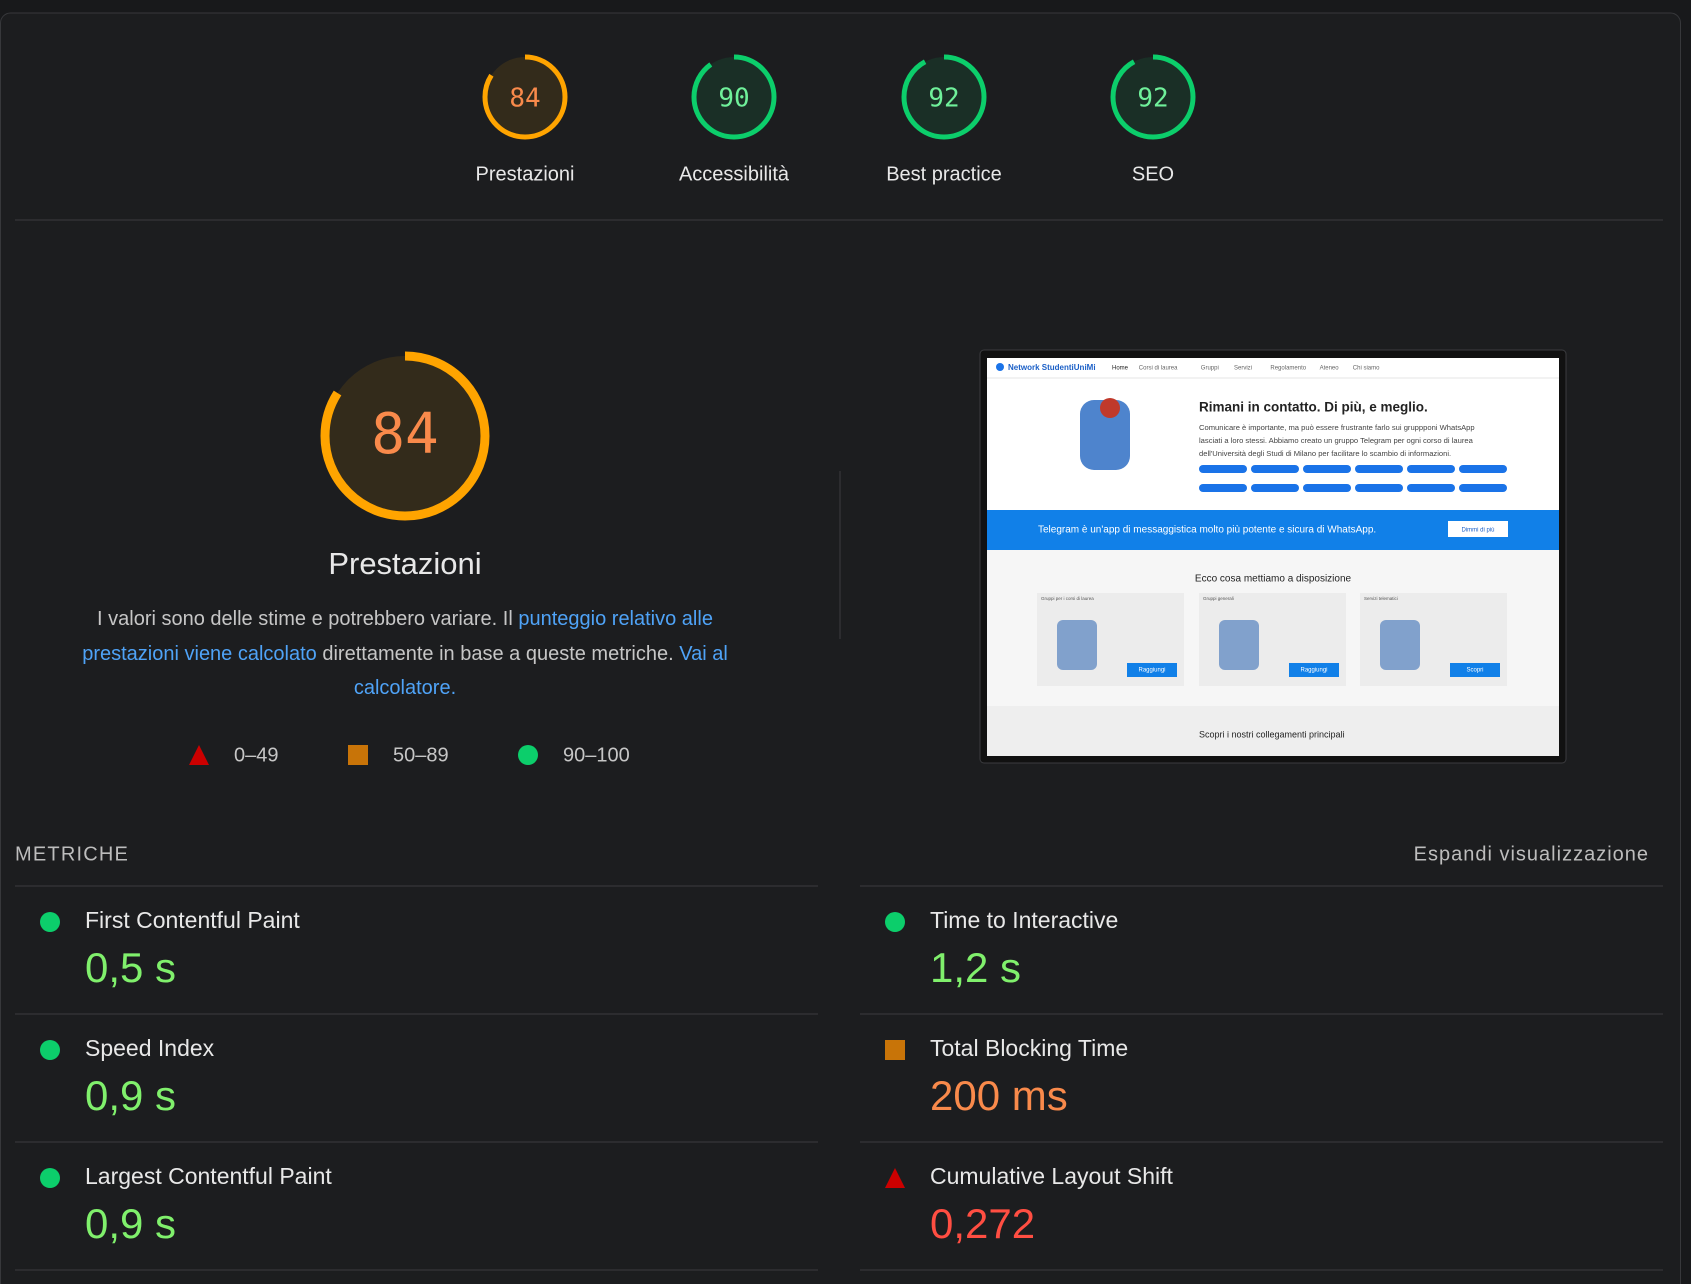  Describe the element at coordinates (1029, 1048) in the screenshot. I see `metric-name: Total Blocking Time` at that location.